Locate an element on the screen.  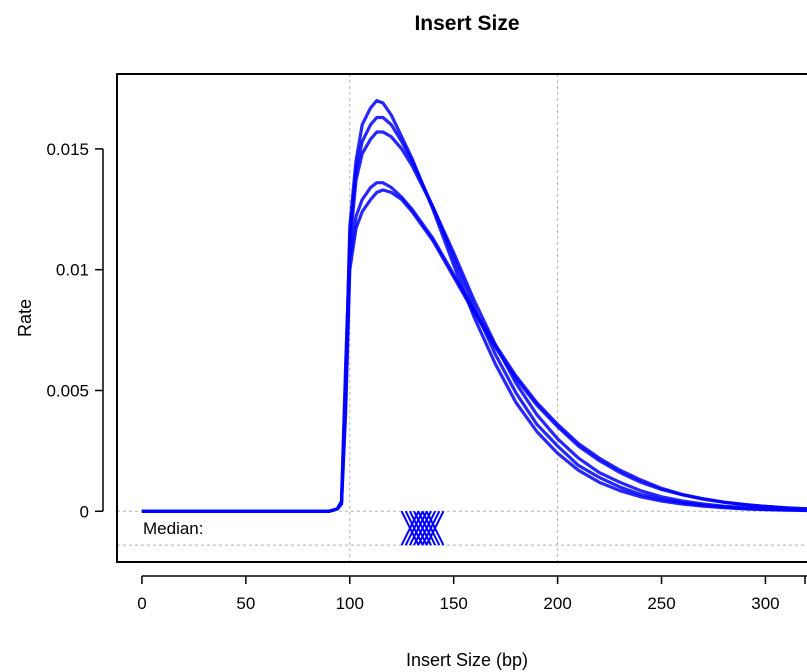
y-tick-label-3: 0.015 is located at coordinates (67, 149).